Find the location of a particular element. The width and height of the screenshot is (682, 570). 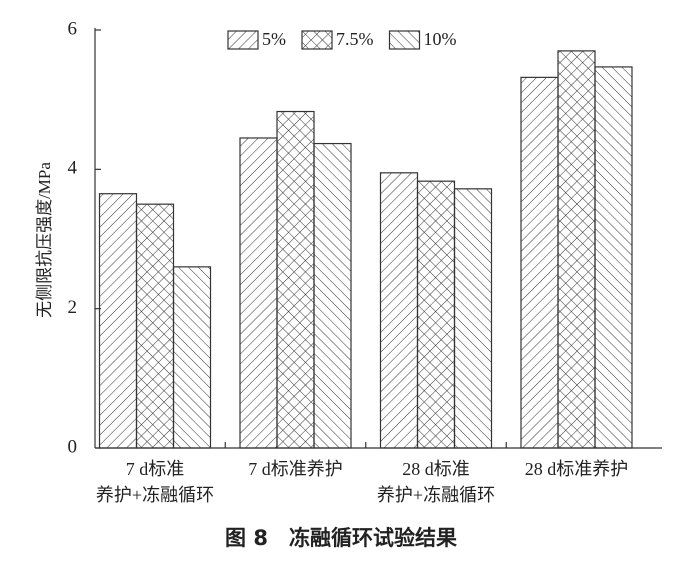

caption: 图 8 冻融循环试验结果 is located at coordinates (341, 538).